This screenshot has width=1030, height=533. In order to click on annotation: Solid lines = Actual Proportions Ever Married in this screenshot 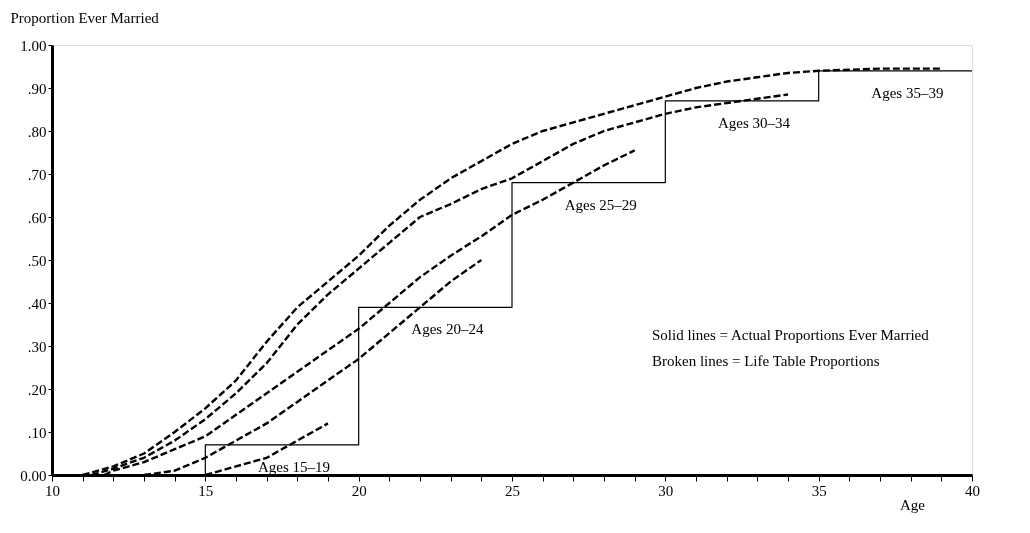, I will do `click(791, 335)`.